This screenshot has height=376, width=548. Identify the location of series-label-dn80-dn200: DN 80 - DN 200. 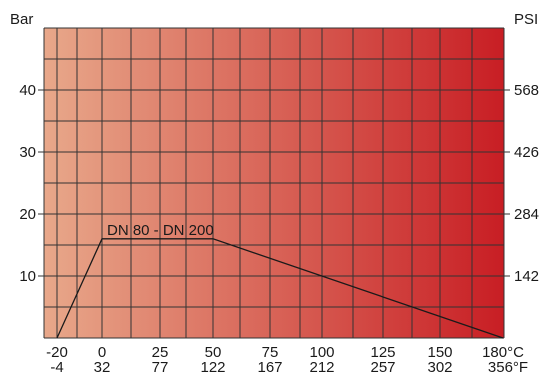
(160, 230).